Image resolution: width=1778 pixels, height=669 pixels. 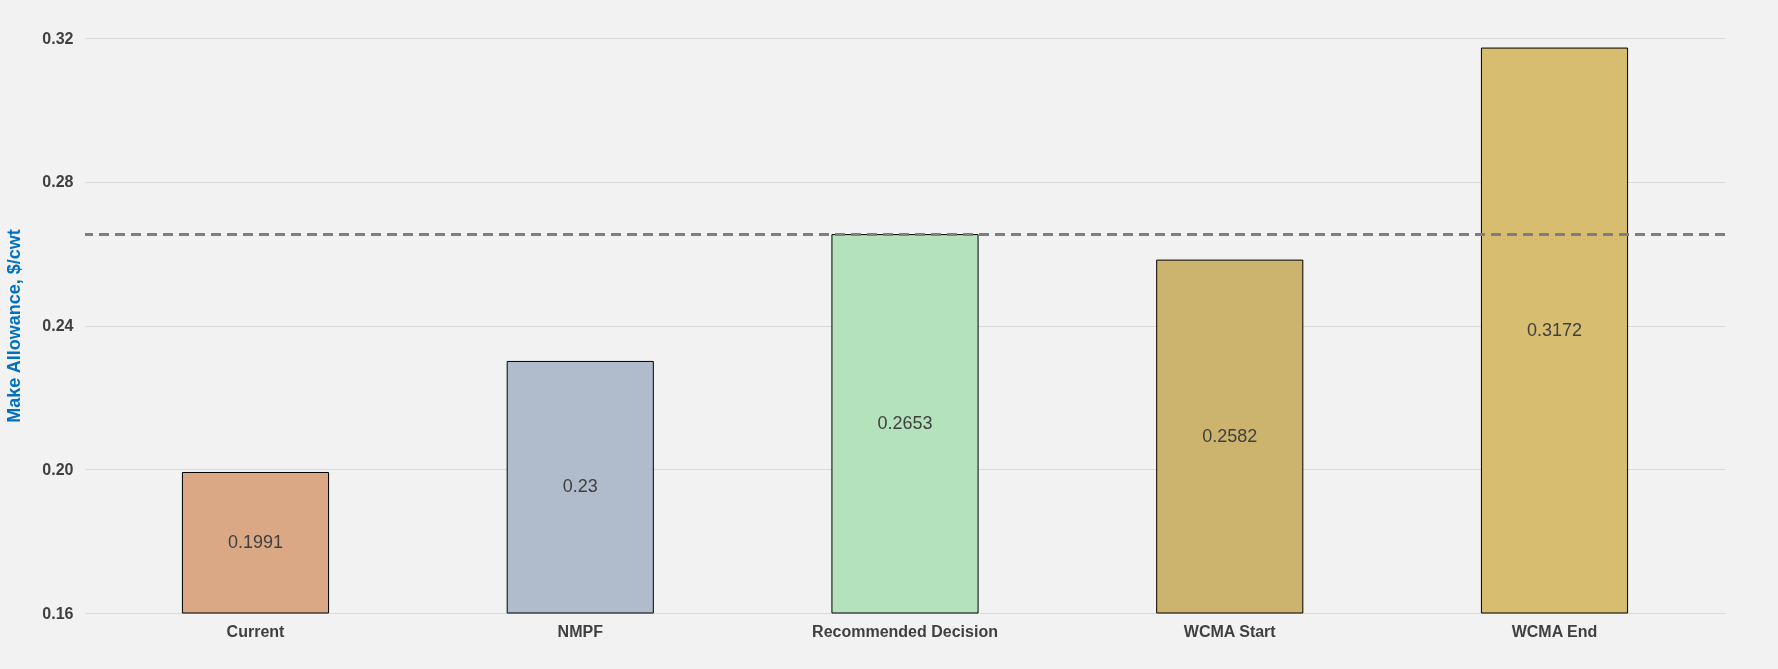 What do you see at coordinates (58, 613) in the screenshot?
I see `y-tick-label: 0.16` at bounding box center [58, 613].